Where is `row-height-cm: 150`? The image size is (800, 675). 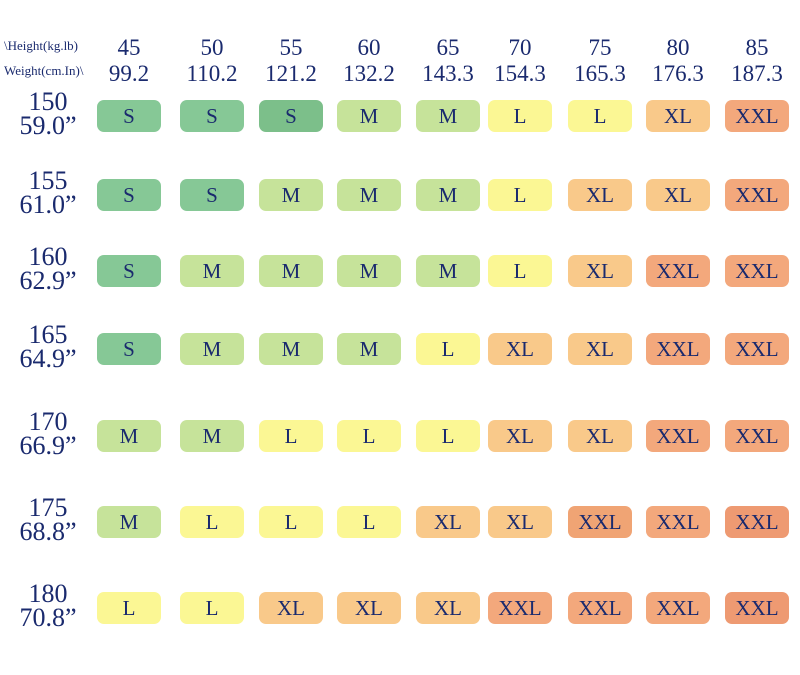 row-height-cm: 150 is located at coordinates (48, 101).